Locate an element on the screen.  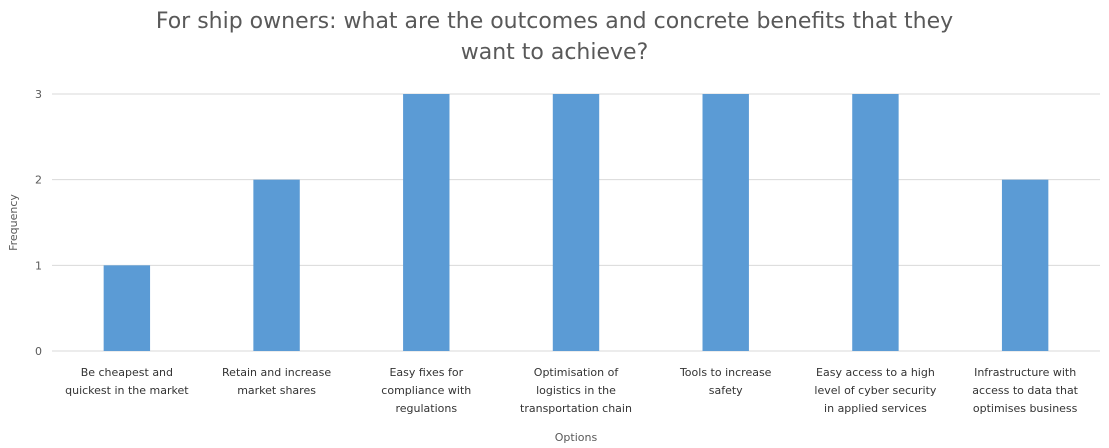
x-category-label-line: Retain and increase is located at coordinates (276, 372).